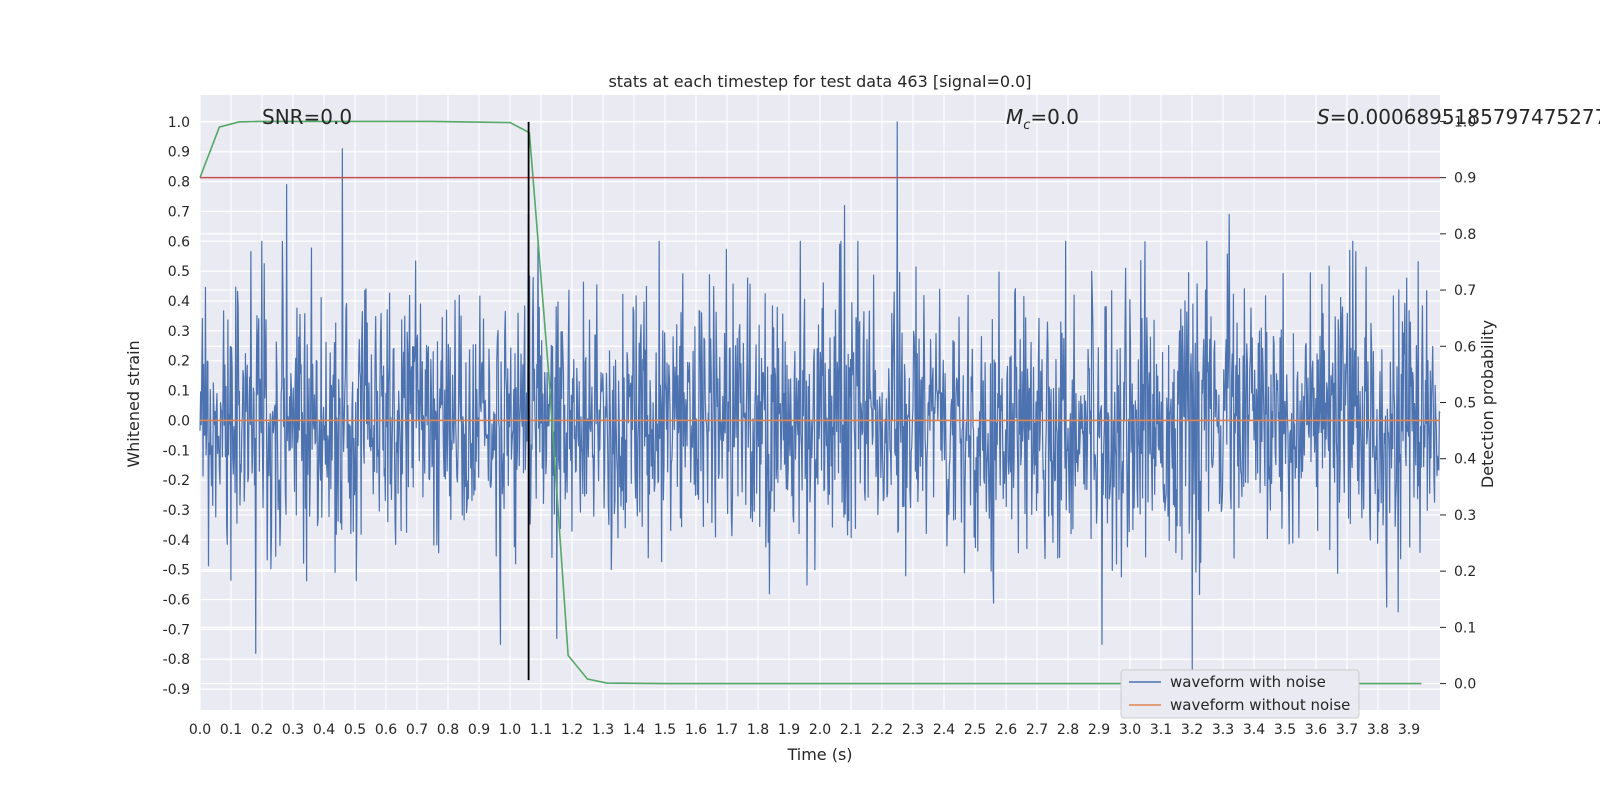  Describe the element at coordinates (1465, 291) in the screenshot. I see `y2-tick-label: 0.7` at that location.